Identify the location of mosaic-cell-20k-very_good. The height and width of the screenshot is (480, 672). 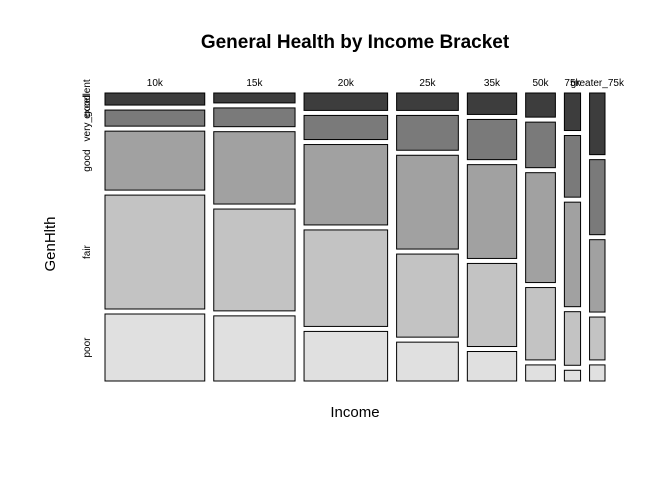
(346, 127).